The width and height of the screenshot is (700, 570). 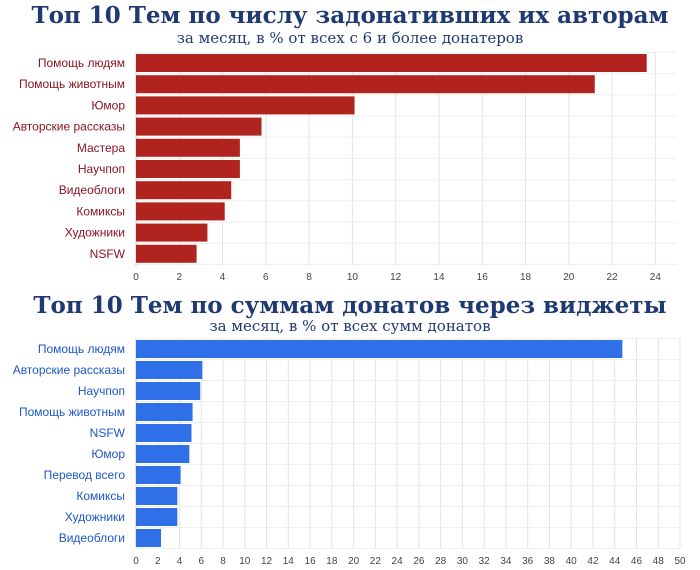 I want to click on x-tick-label: 42, so click(x=593, y=561).